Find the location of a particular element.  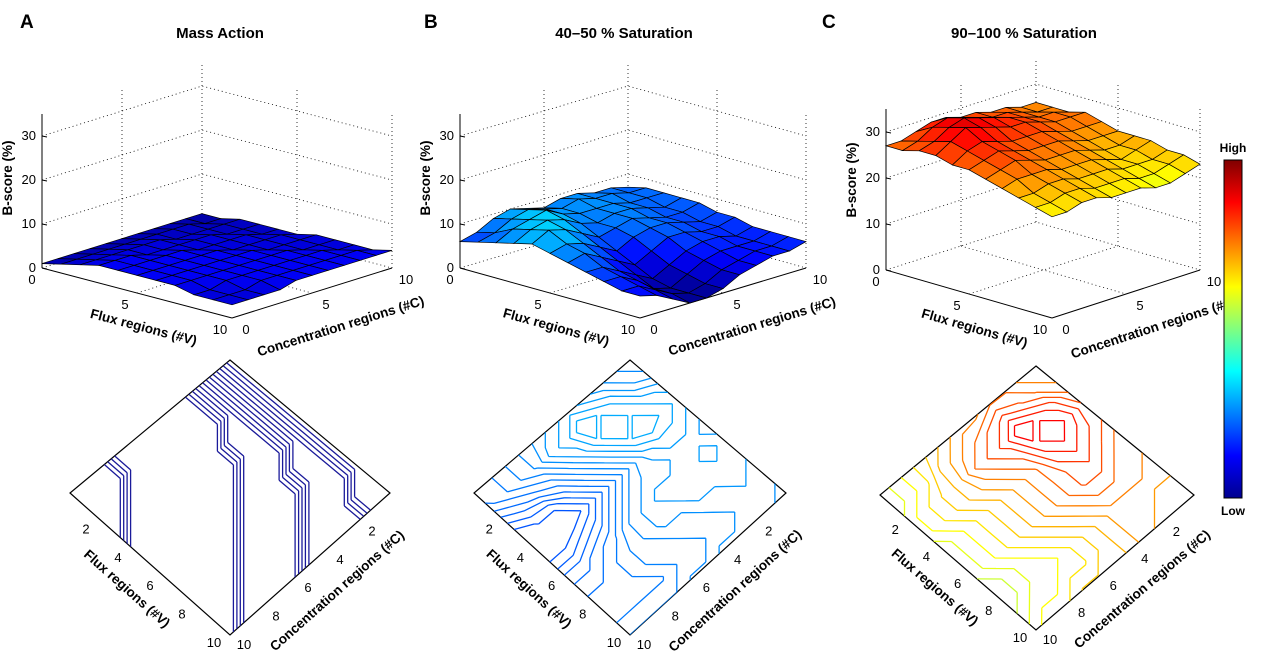

x-tick-label: 0 is located at coordinates (245, 329).